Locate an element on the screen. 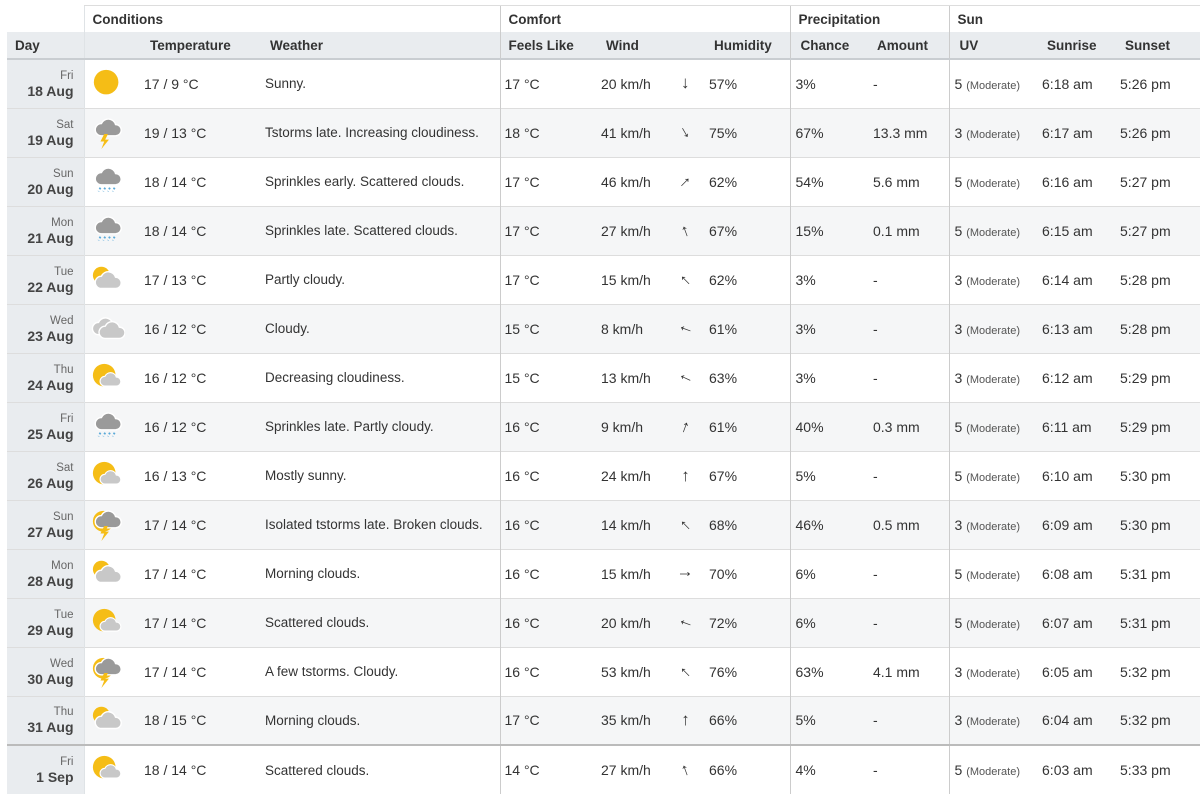  sunrise: 6:14 am is located at coordinates (1067, 279).